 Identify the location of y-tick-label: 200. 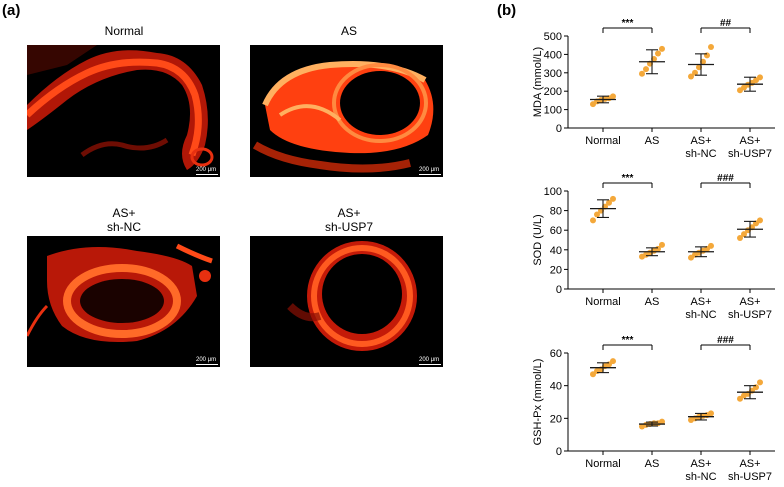
(553, 92).